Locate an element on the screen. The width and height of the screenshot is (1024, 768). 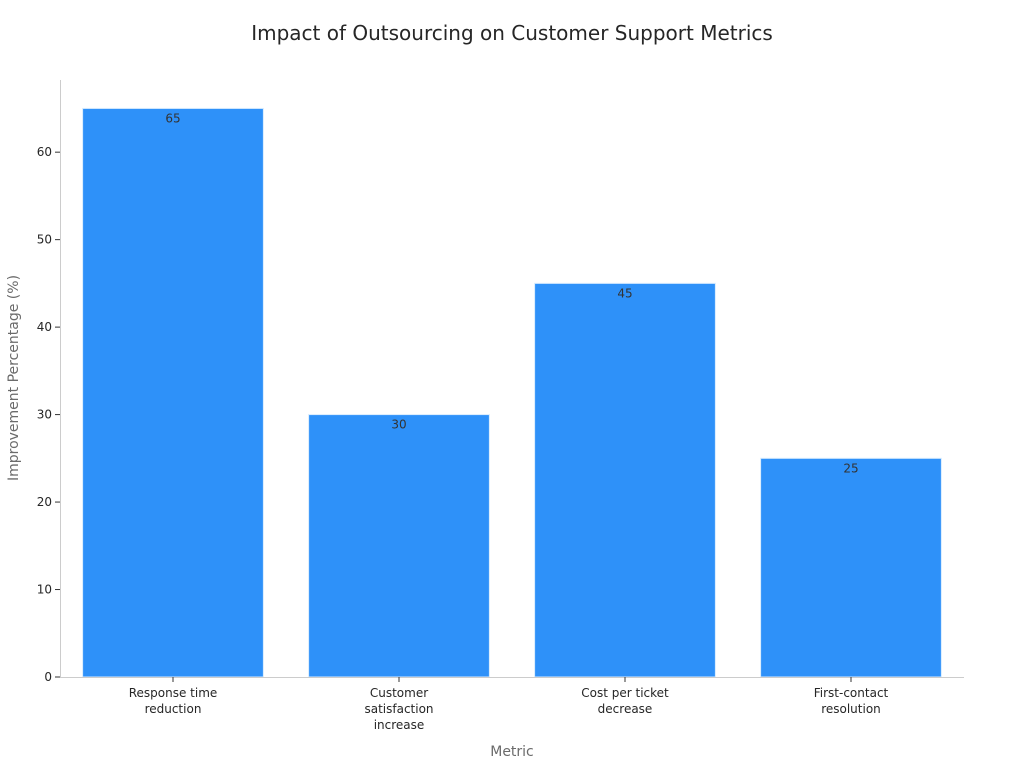
y-tick-label-6: 60 is located at coordinates (44, 152).